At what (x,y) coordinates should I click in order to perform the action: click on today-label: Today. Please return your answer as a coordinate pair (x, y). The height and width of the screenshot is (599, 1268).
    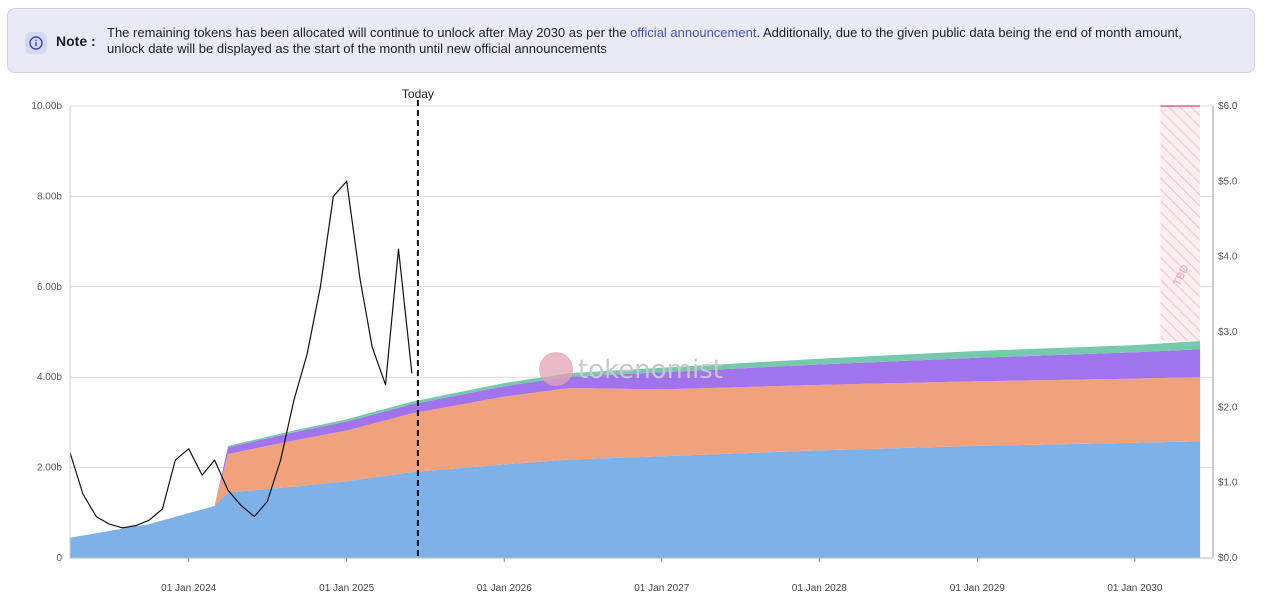
    Looking at the image, I should click on (418, 94).